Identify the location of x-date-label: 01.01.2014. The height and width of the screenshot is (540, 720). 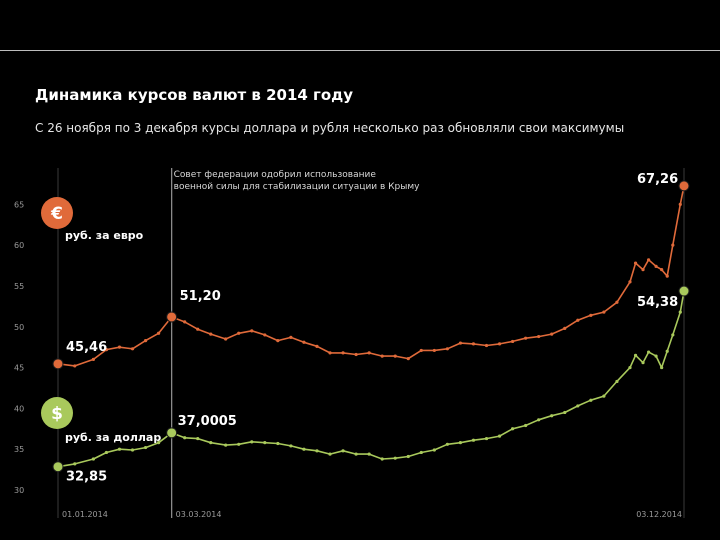
(85, 514).